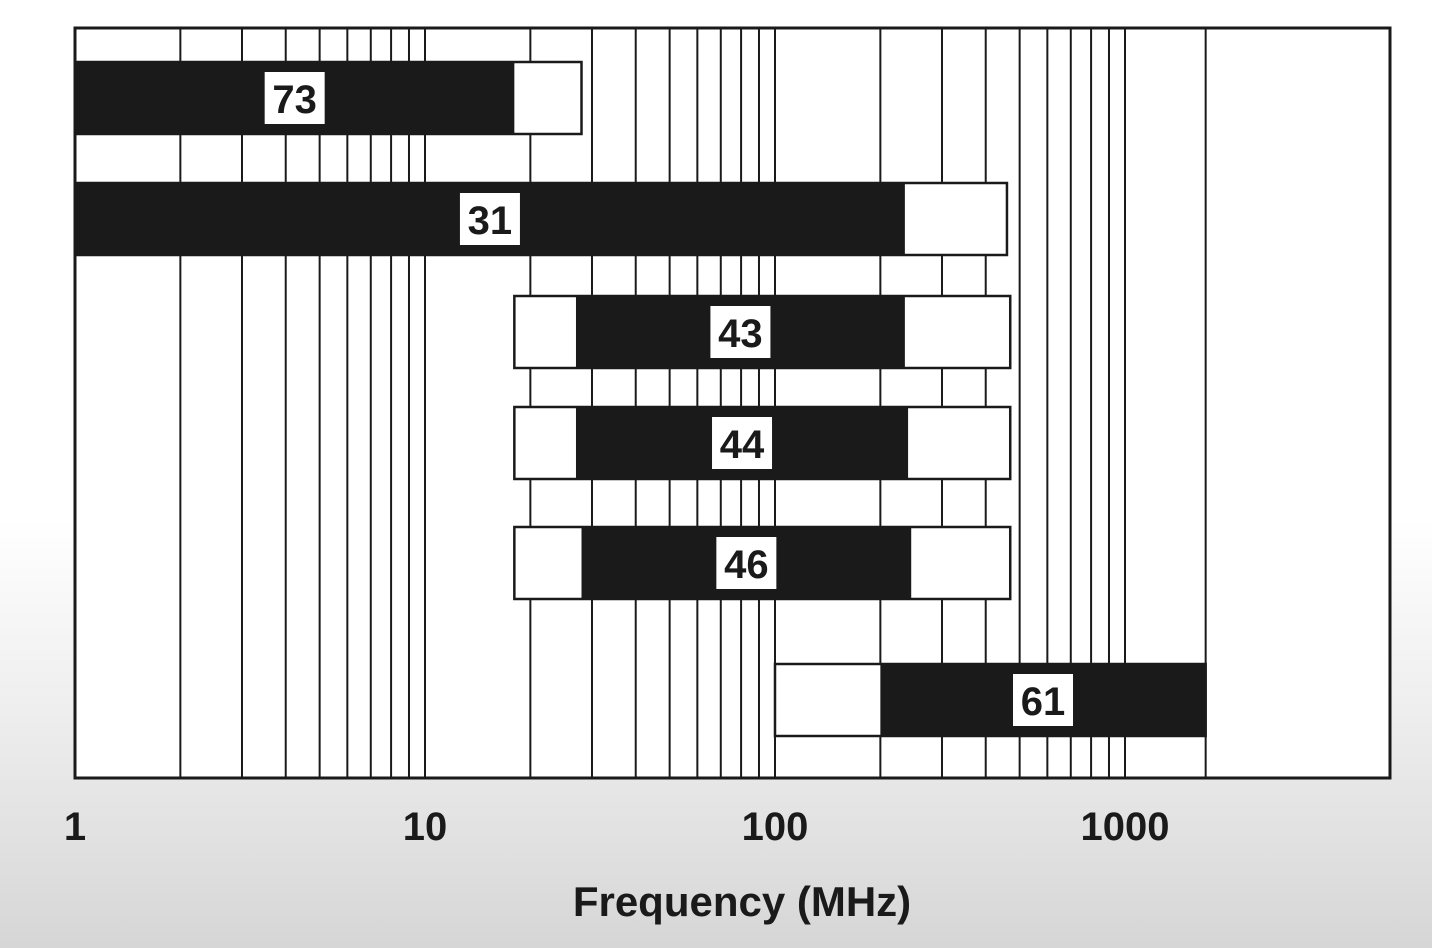 The width and height of the screenshot is (1432, 948). I want to click on band-label: 73, so click(294, 100).